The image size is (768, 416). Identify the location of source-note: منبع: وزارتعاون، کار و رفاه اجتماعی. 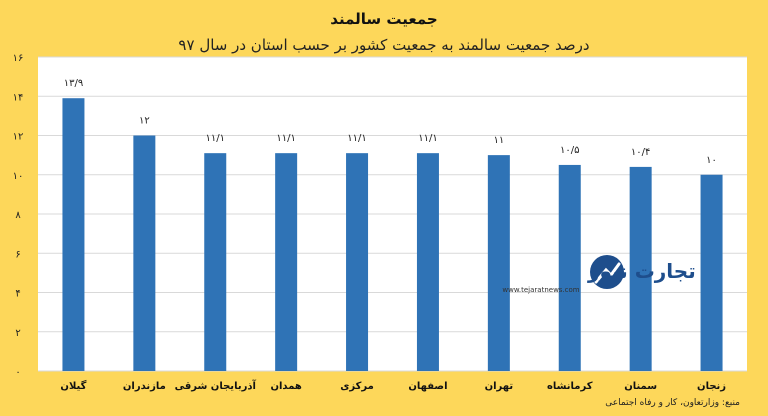
(672, 403).